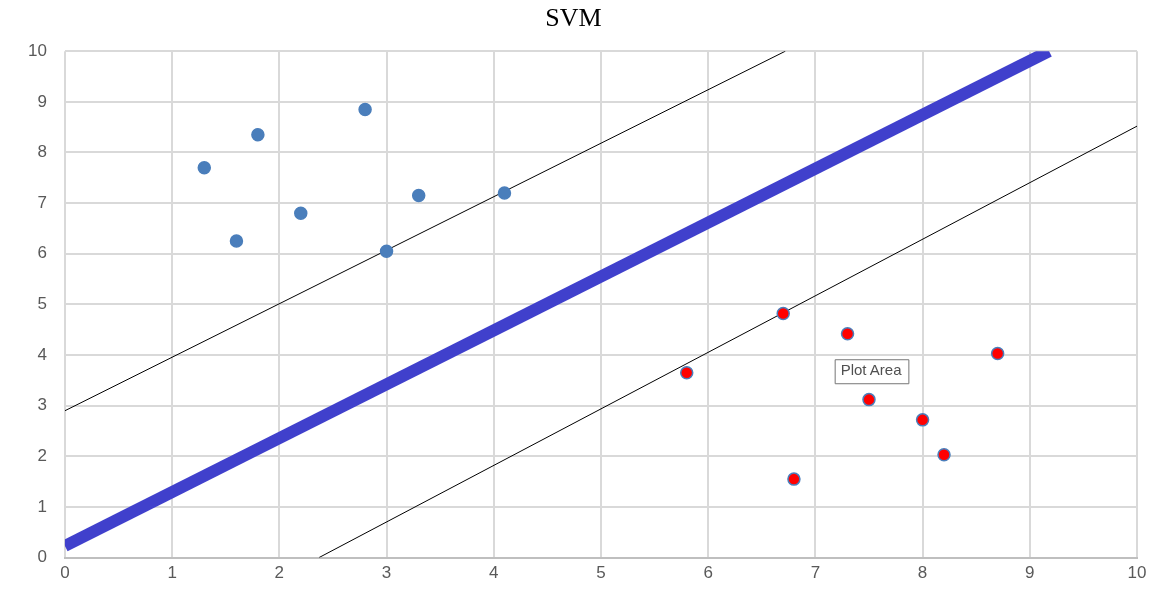  Describe the element at coordinates (42, 152) in the screenshot. I see `y-tick-label: 8` at that location.